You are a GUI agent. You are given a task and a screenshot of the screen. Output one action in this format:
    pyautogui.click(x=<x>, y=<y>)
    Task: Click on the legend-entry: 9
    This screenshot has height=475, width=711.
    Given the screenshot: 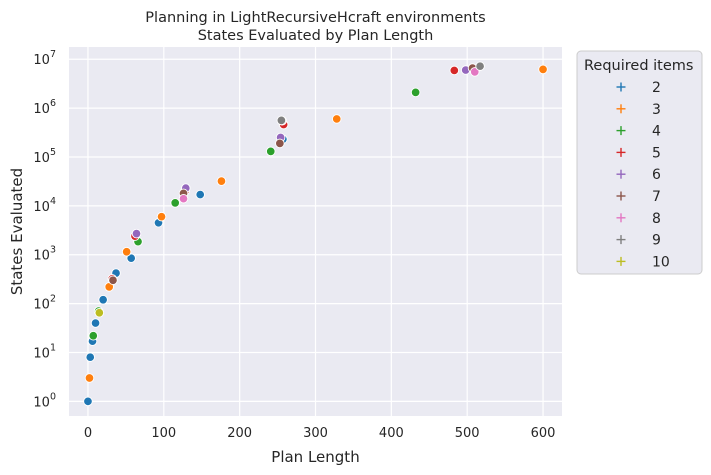 What is the action you would take?
    pyautogui.click(x=638, y=241)
    